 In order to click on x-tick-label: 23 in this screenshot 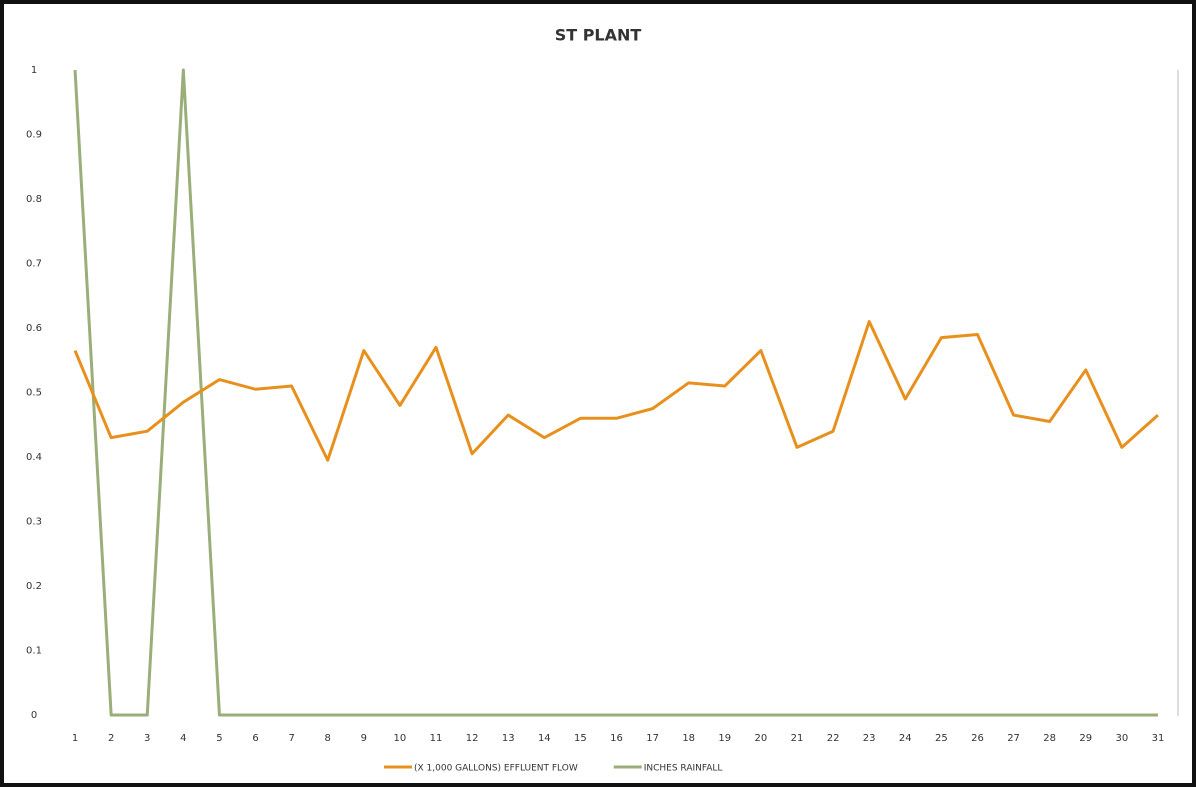, I will do `click(869, 738)`.